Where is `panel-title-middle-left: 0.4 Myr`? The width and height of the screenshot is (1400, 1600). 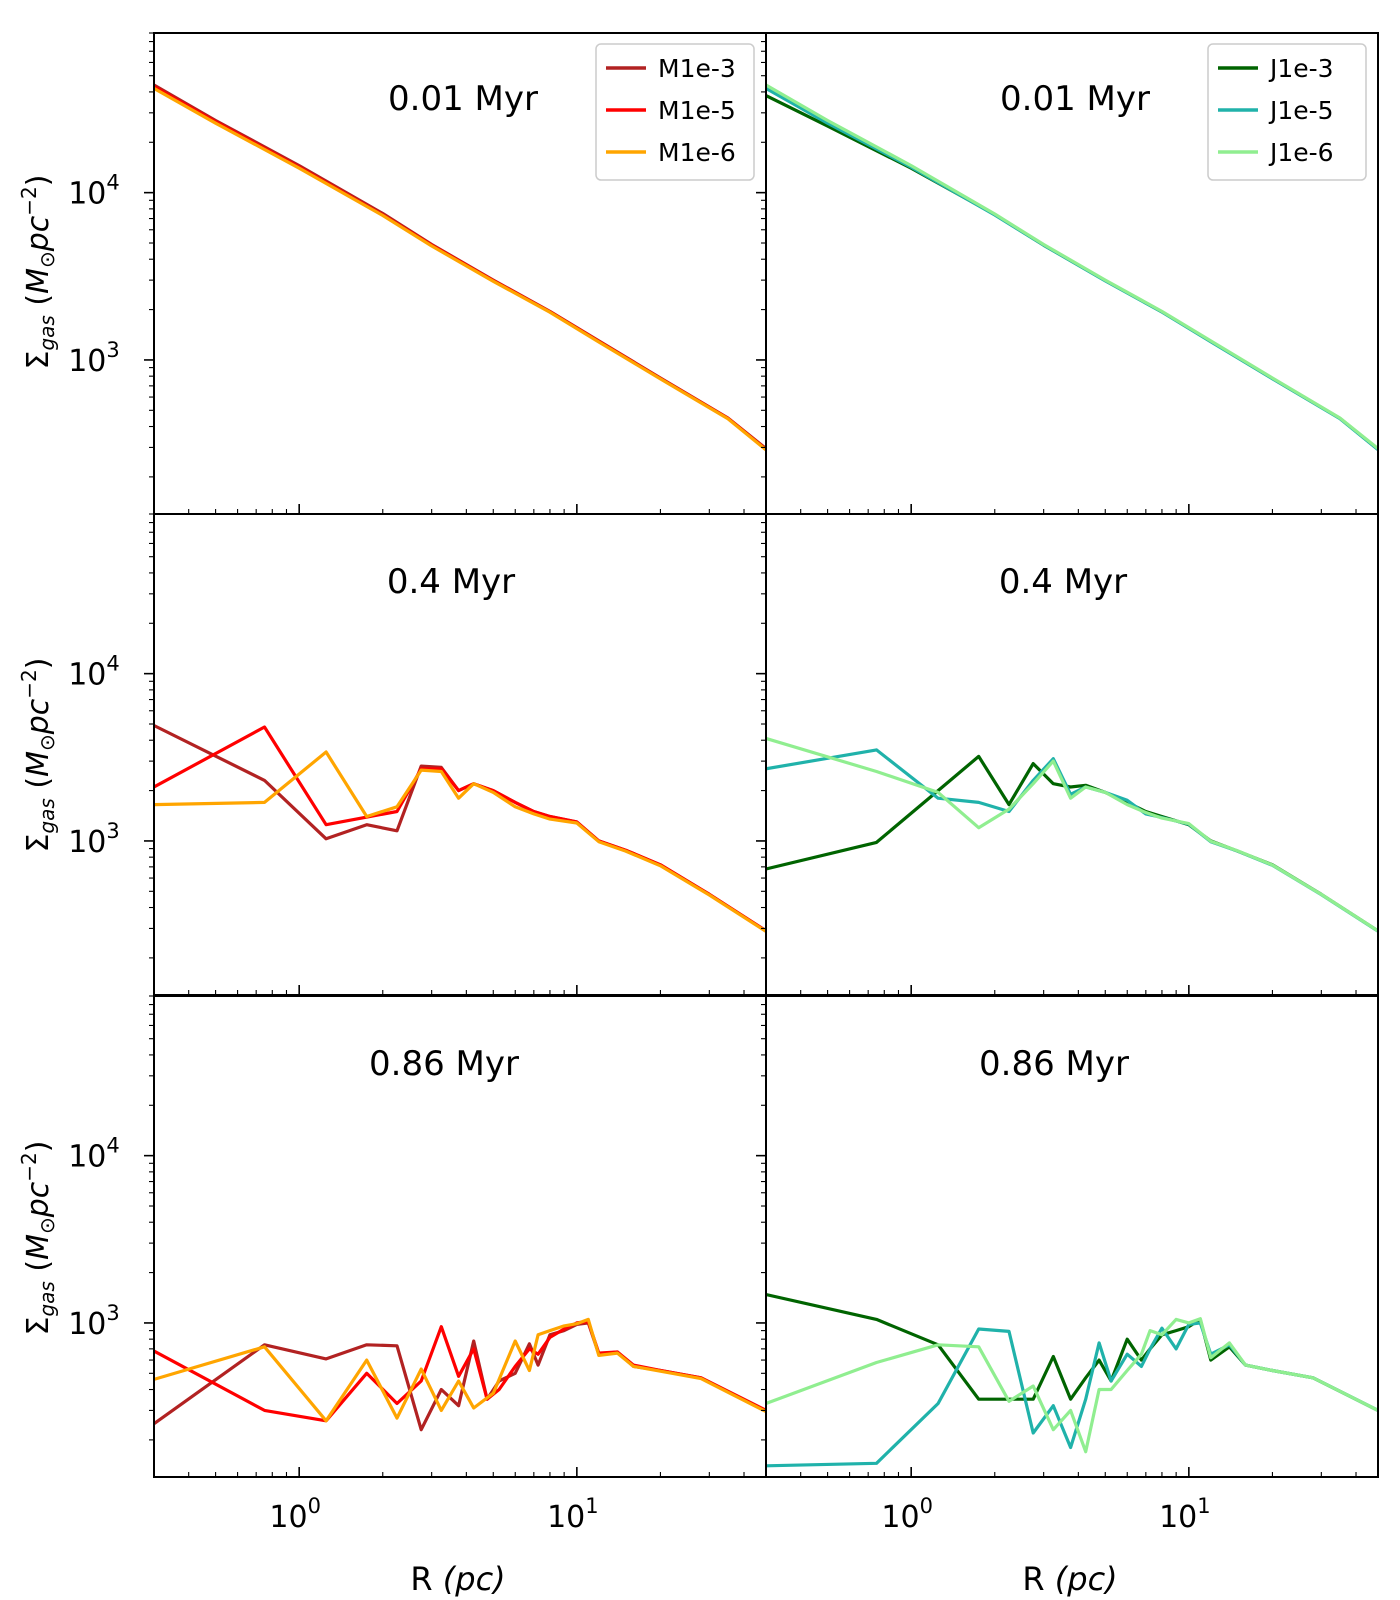 panel-title-middle-left: 0.4 Myr is located at coordinates (451, 582).